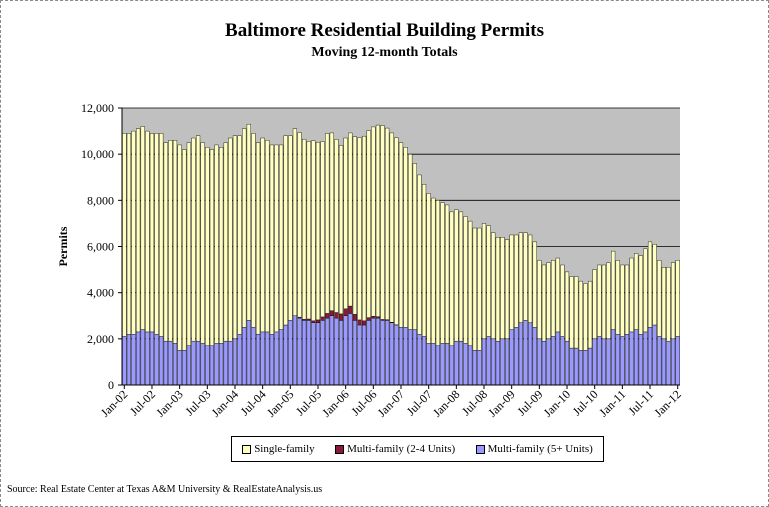  I want to click on y-tick-label: 4,000, so click(100, 293).